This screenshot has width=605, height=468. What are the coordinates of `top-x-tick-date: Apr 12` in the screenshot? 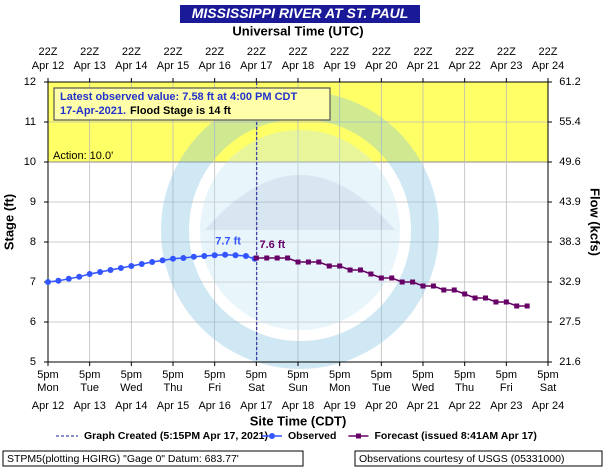 It's located at (48, 66).